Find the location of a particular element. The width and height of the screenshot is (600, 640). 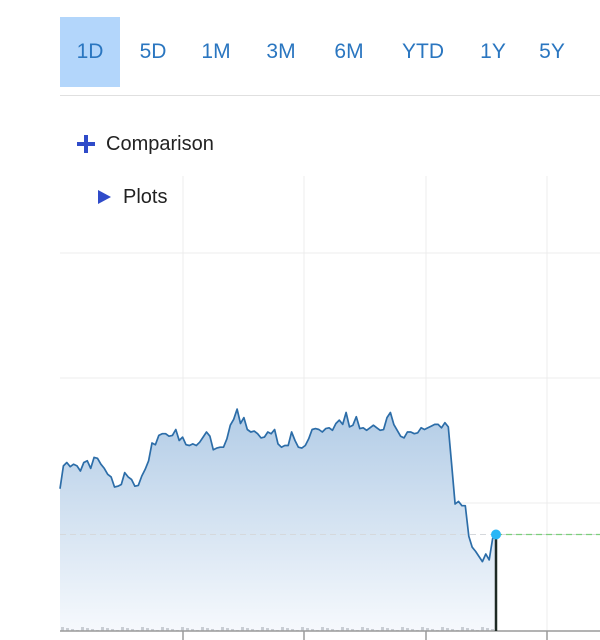

range-tab-5y: 5Y is located at coordinates (552, 51).